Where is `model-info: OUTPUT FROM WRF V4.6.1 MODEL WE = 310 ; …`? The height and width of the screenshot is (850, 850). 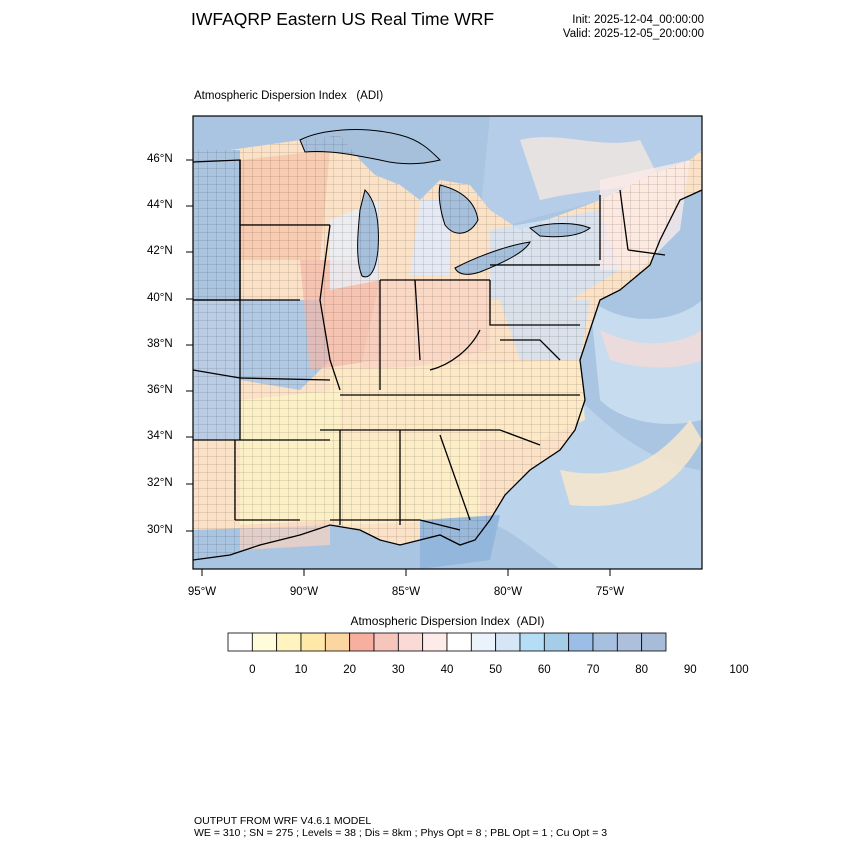
model-info: OUTPUT FROM WRF V4.6.1 MODEL WE = 310 ; … is located at coordinates (400, 827).